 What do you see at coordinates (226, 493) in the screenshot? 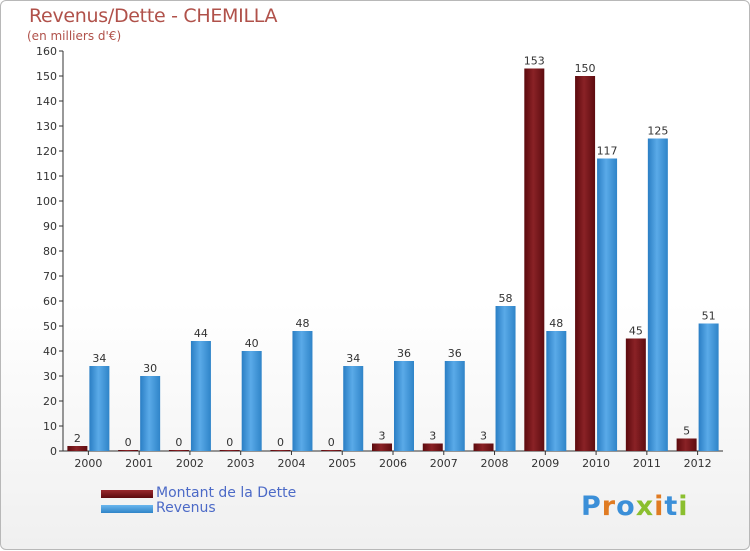
I see `legend-label-dette: Montant de la Dette` at bounding box center [226, 493].